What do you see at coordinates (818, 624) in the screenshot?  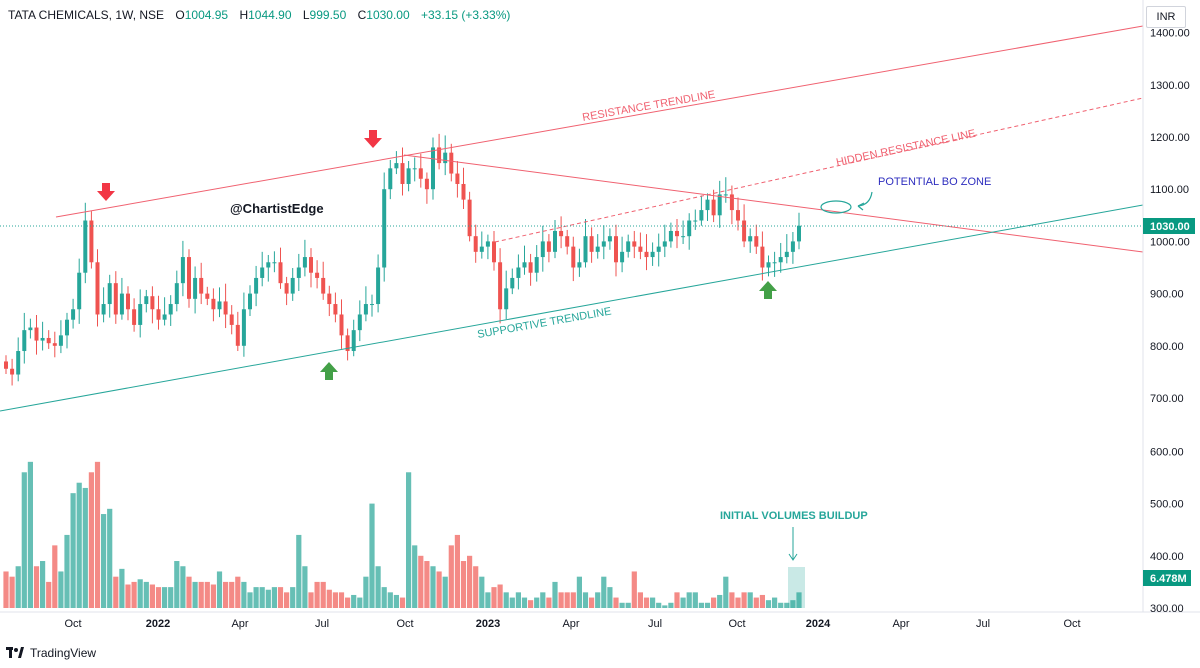 I see `time-tick-label: 2024` at bounding box center [818, 624].